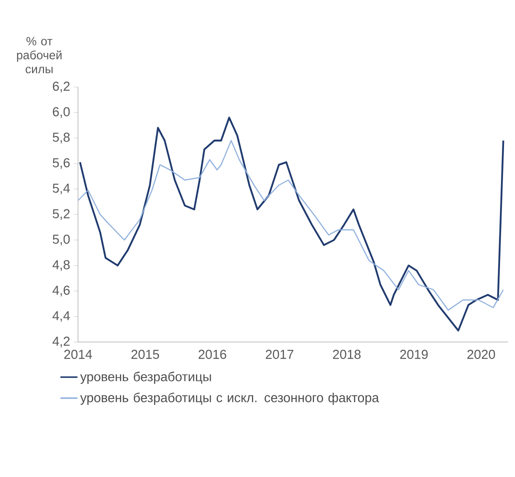 The height and width of the screenshot is (477, 515). Describe the element at coordinates (61, 163) in the screenshot. I see `y-tick-label: 5,6` at that location.